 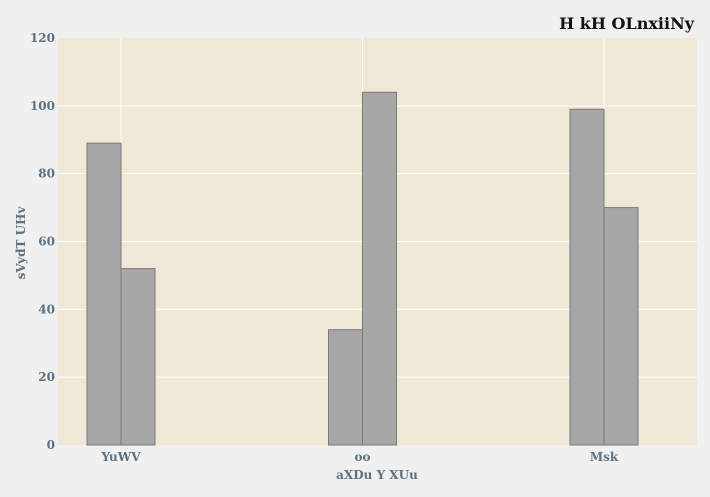 I want to click on y-tick-label: 120, so click(x=42, y=38).